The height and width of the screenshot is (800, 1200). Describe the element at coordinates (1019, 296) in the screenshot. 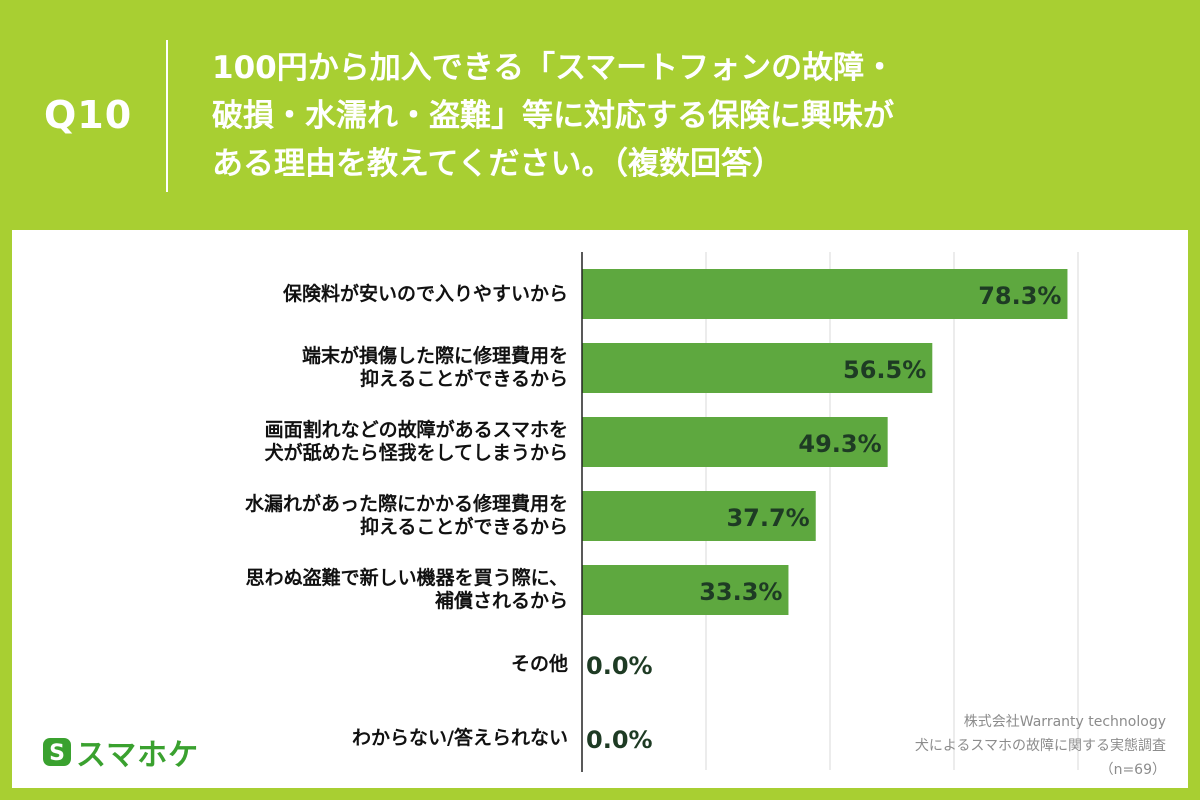

I see `value-label-1: 78.3%` at that location.